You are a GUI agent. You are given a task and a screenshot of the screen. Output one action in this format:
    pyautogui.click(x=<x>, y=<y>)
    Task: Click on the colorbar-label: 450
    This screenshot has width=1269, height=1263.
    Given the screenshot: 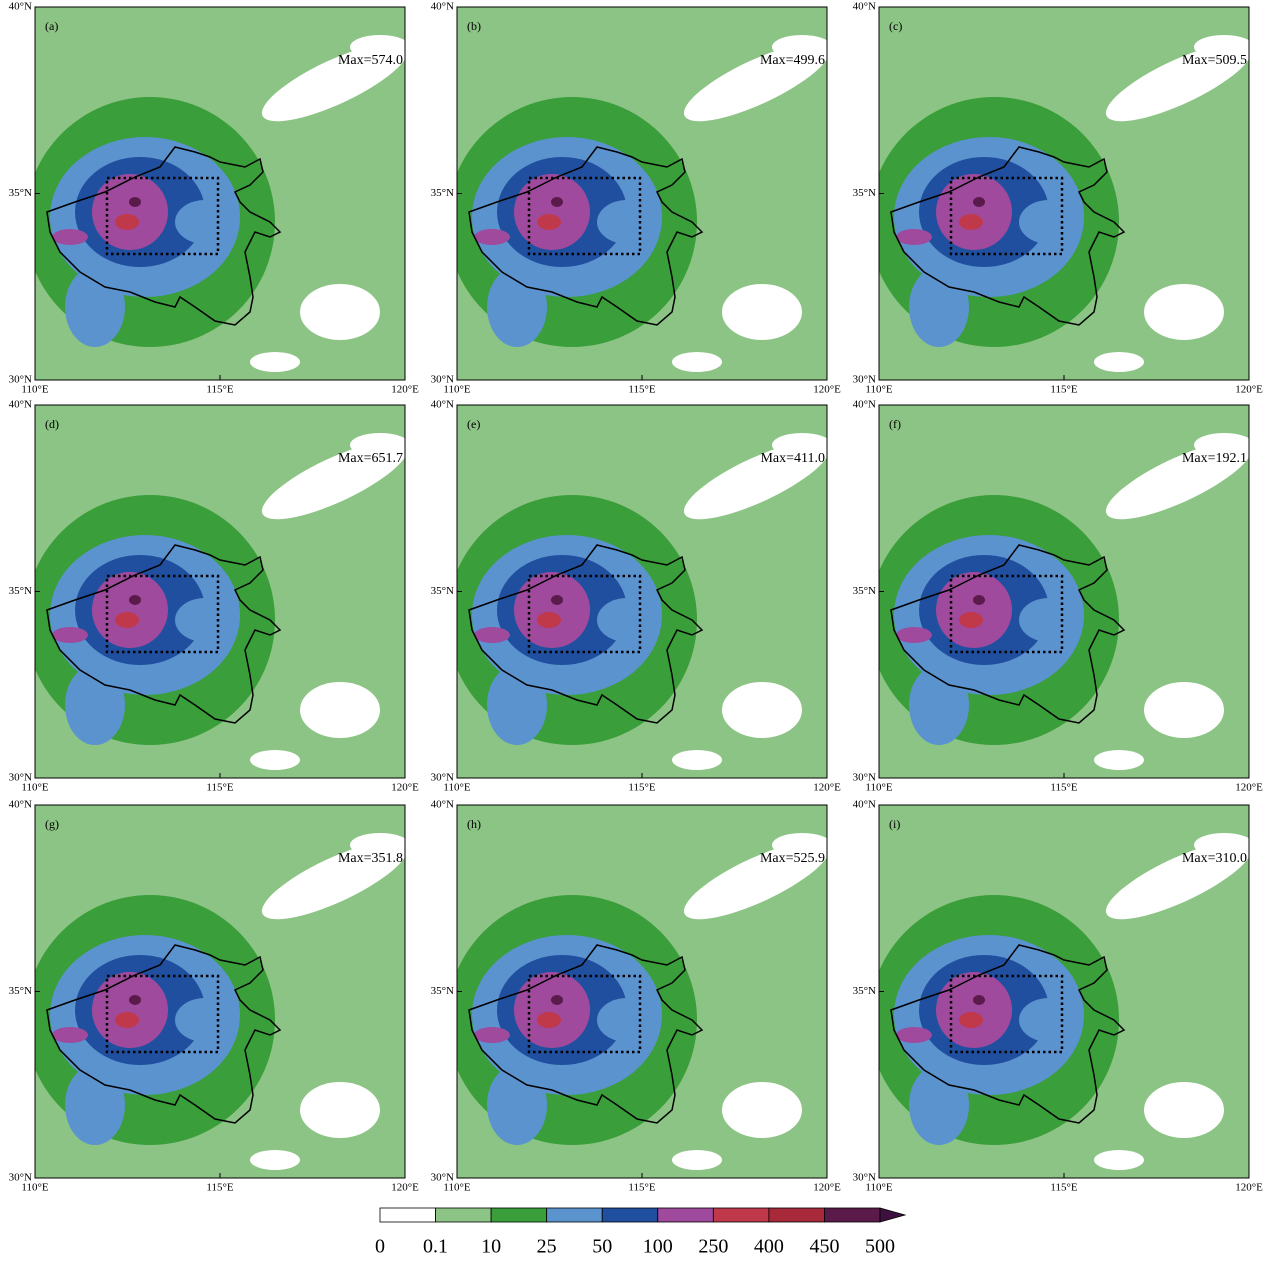 What is the action you would take?
    pyautogui.click(x=824, y=1247)
    